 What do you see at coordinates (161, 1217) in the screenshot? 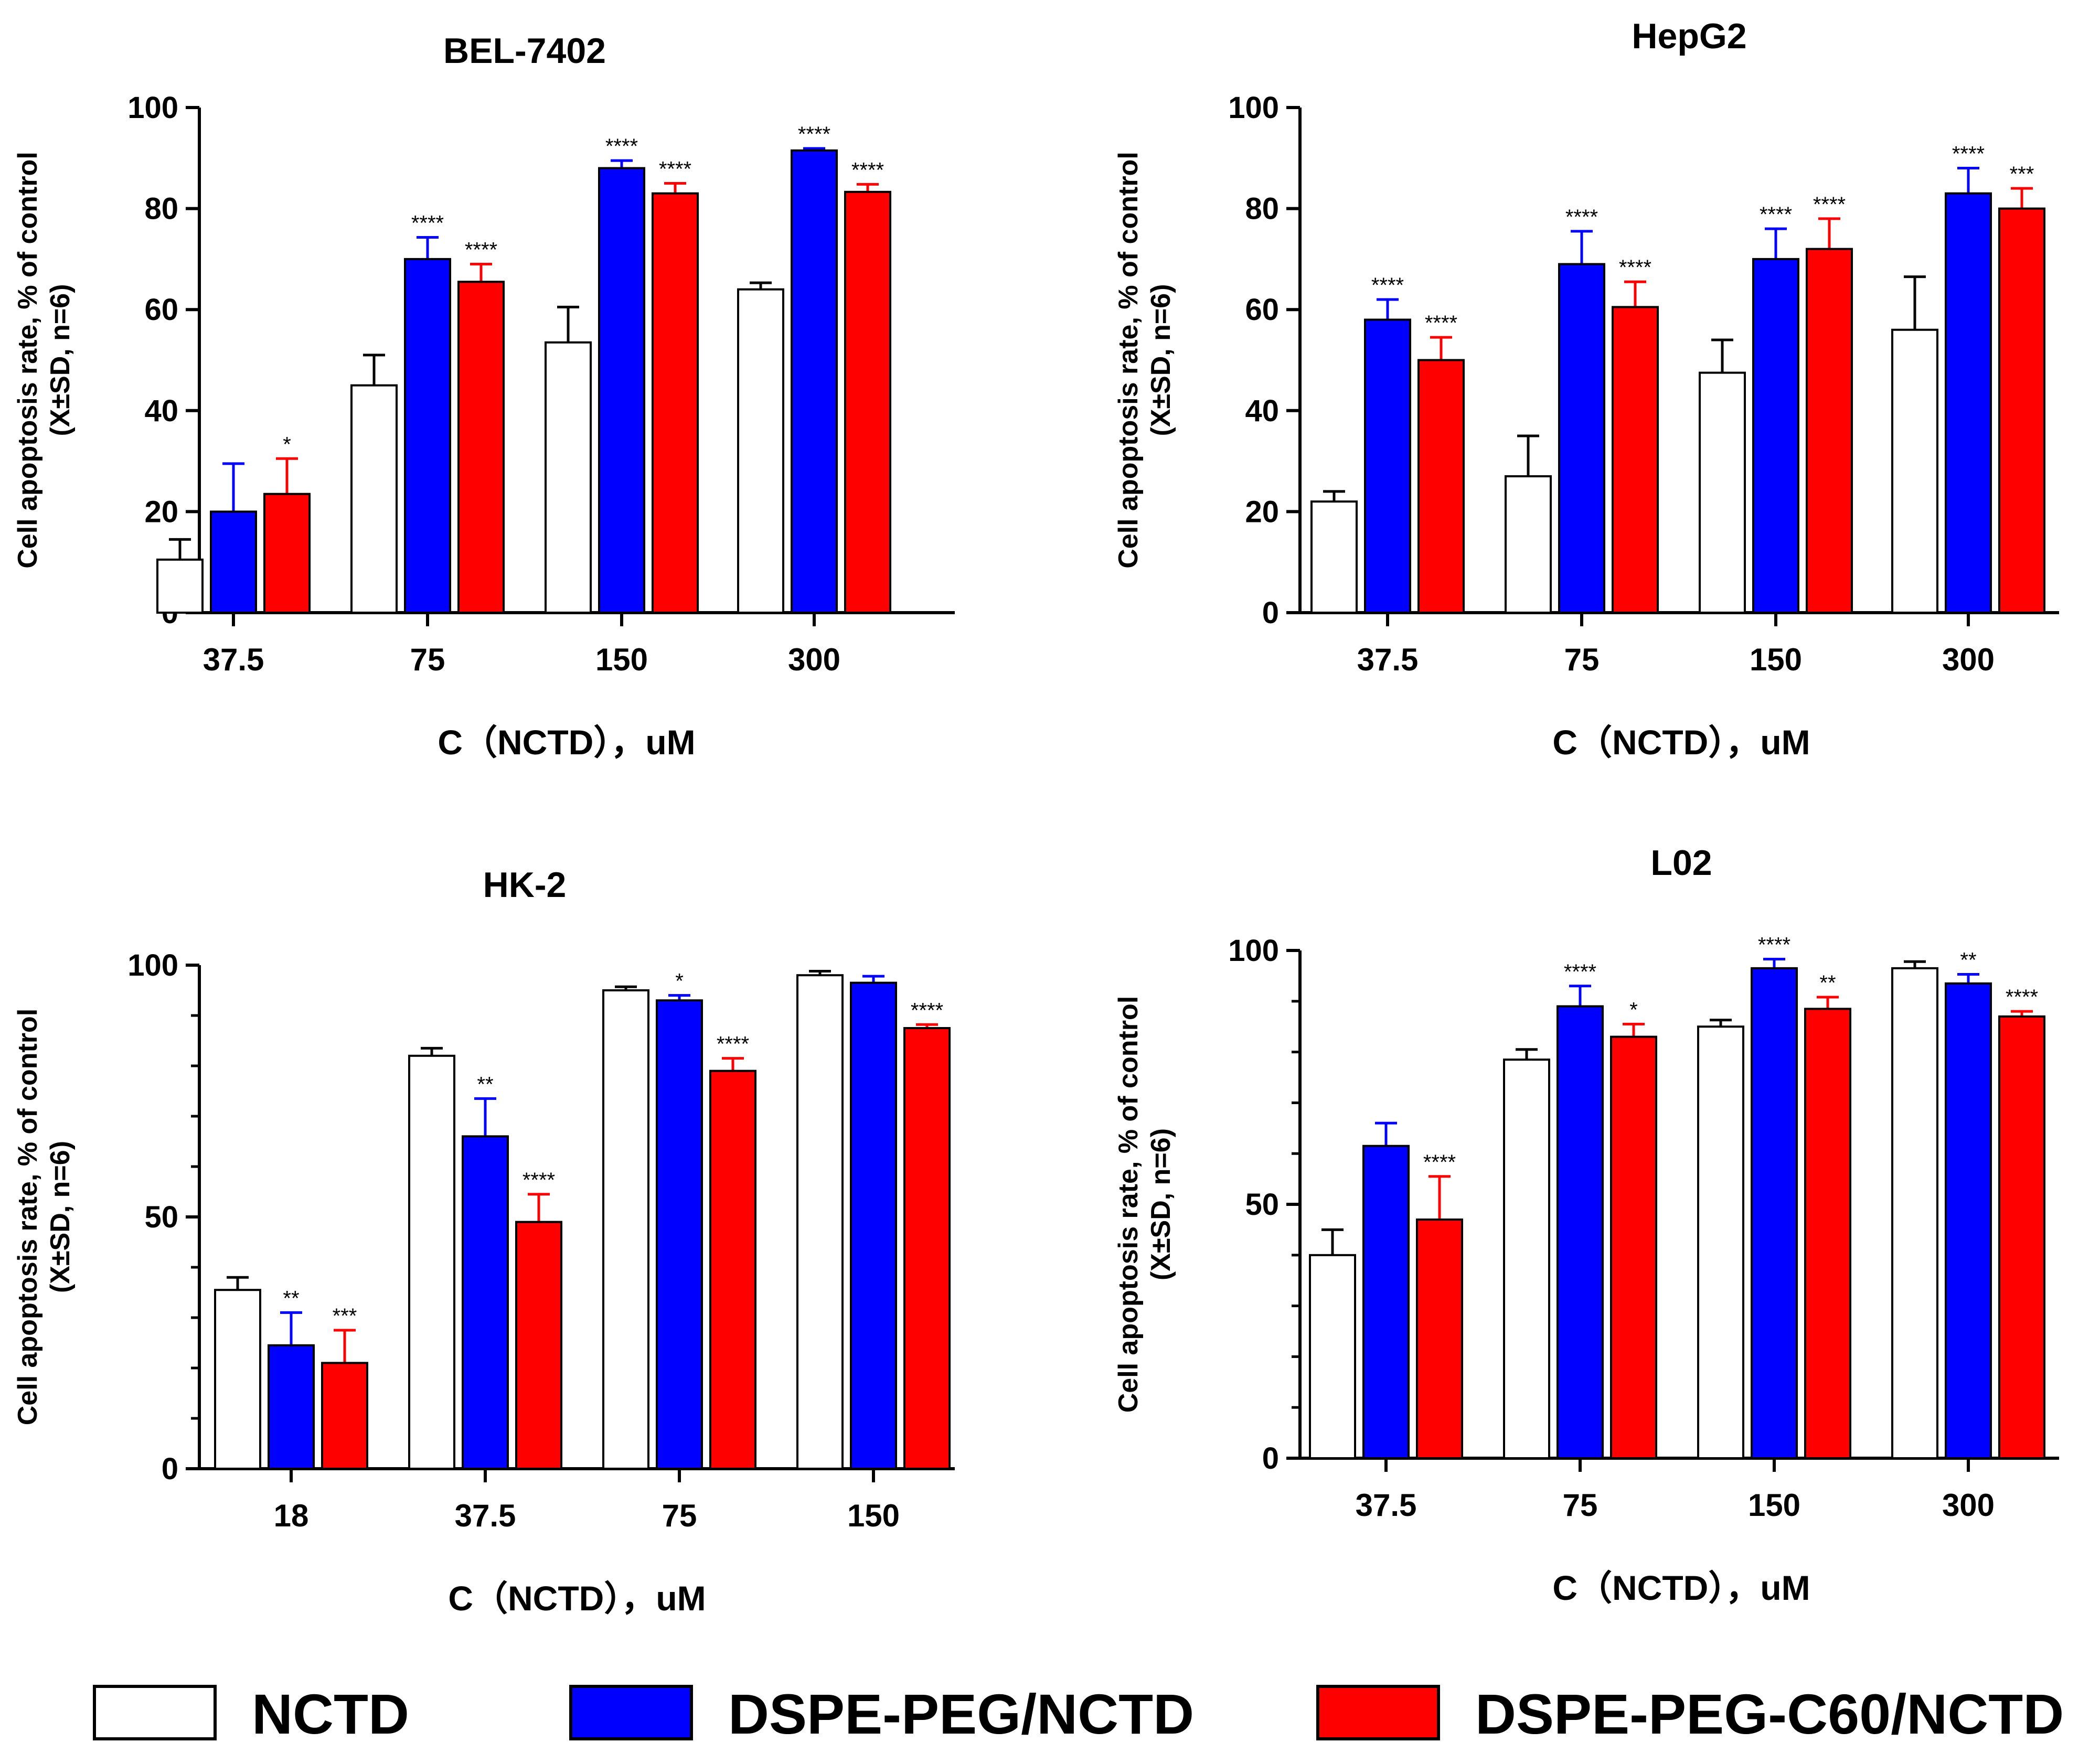
I see `y-tick-label: 50` at bounding box center [161, 1217].